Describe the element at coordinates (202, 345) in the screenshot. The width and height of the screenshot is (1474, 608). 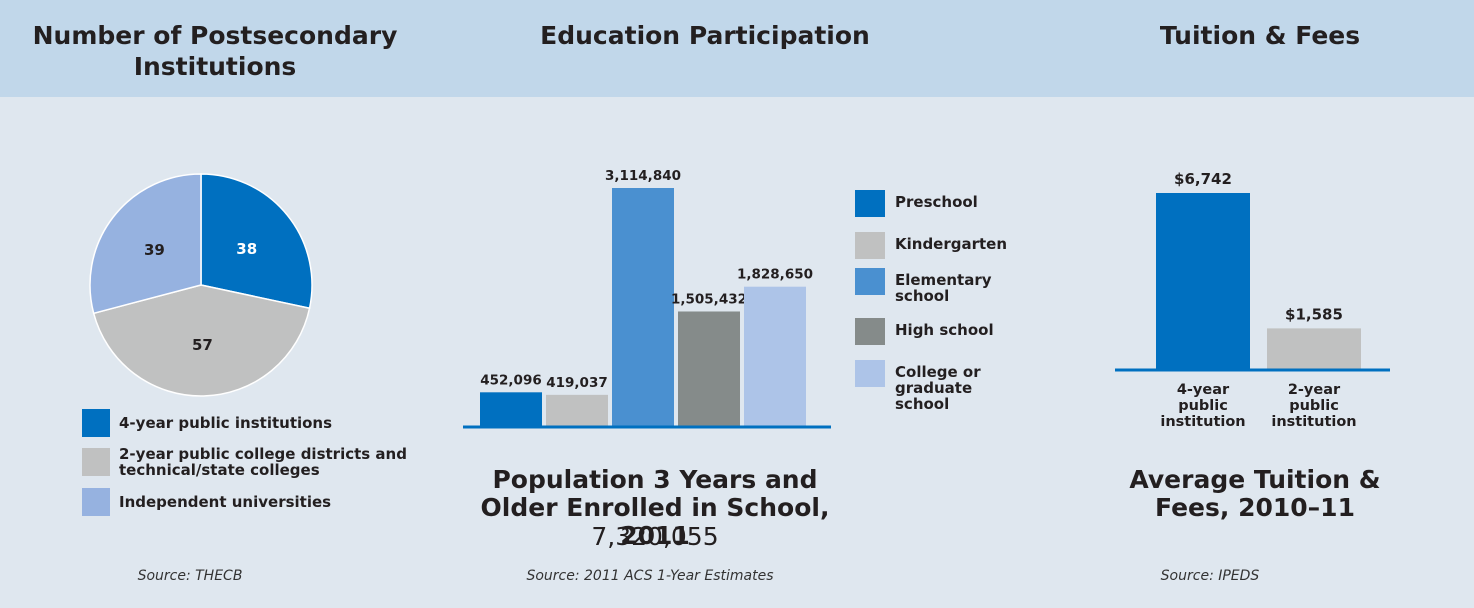
I see `pie-slice-label: 57` at that location.